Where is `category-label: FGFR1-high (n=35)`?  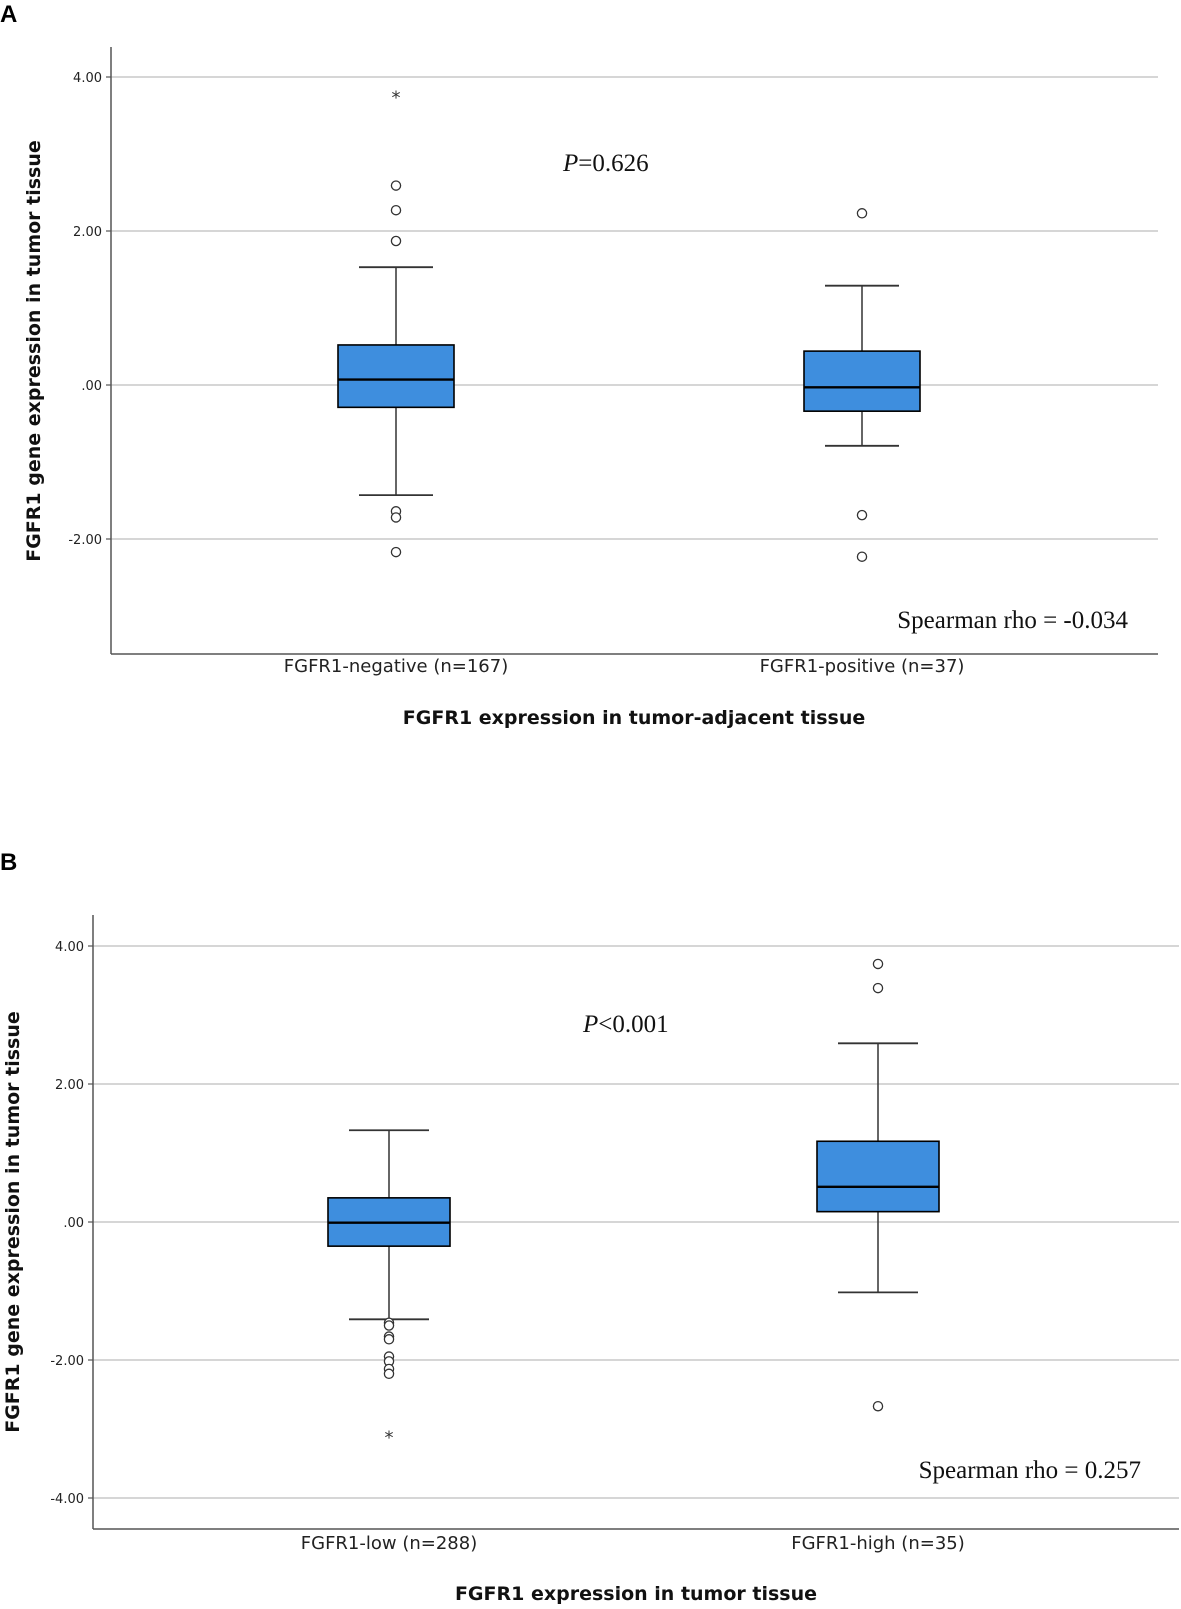 category-label: FGFR1-high (n=35) is located at coordinates (878, 1543).